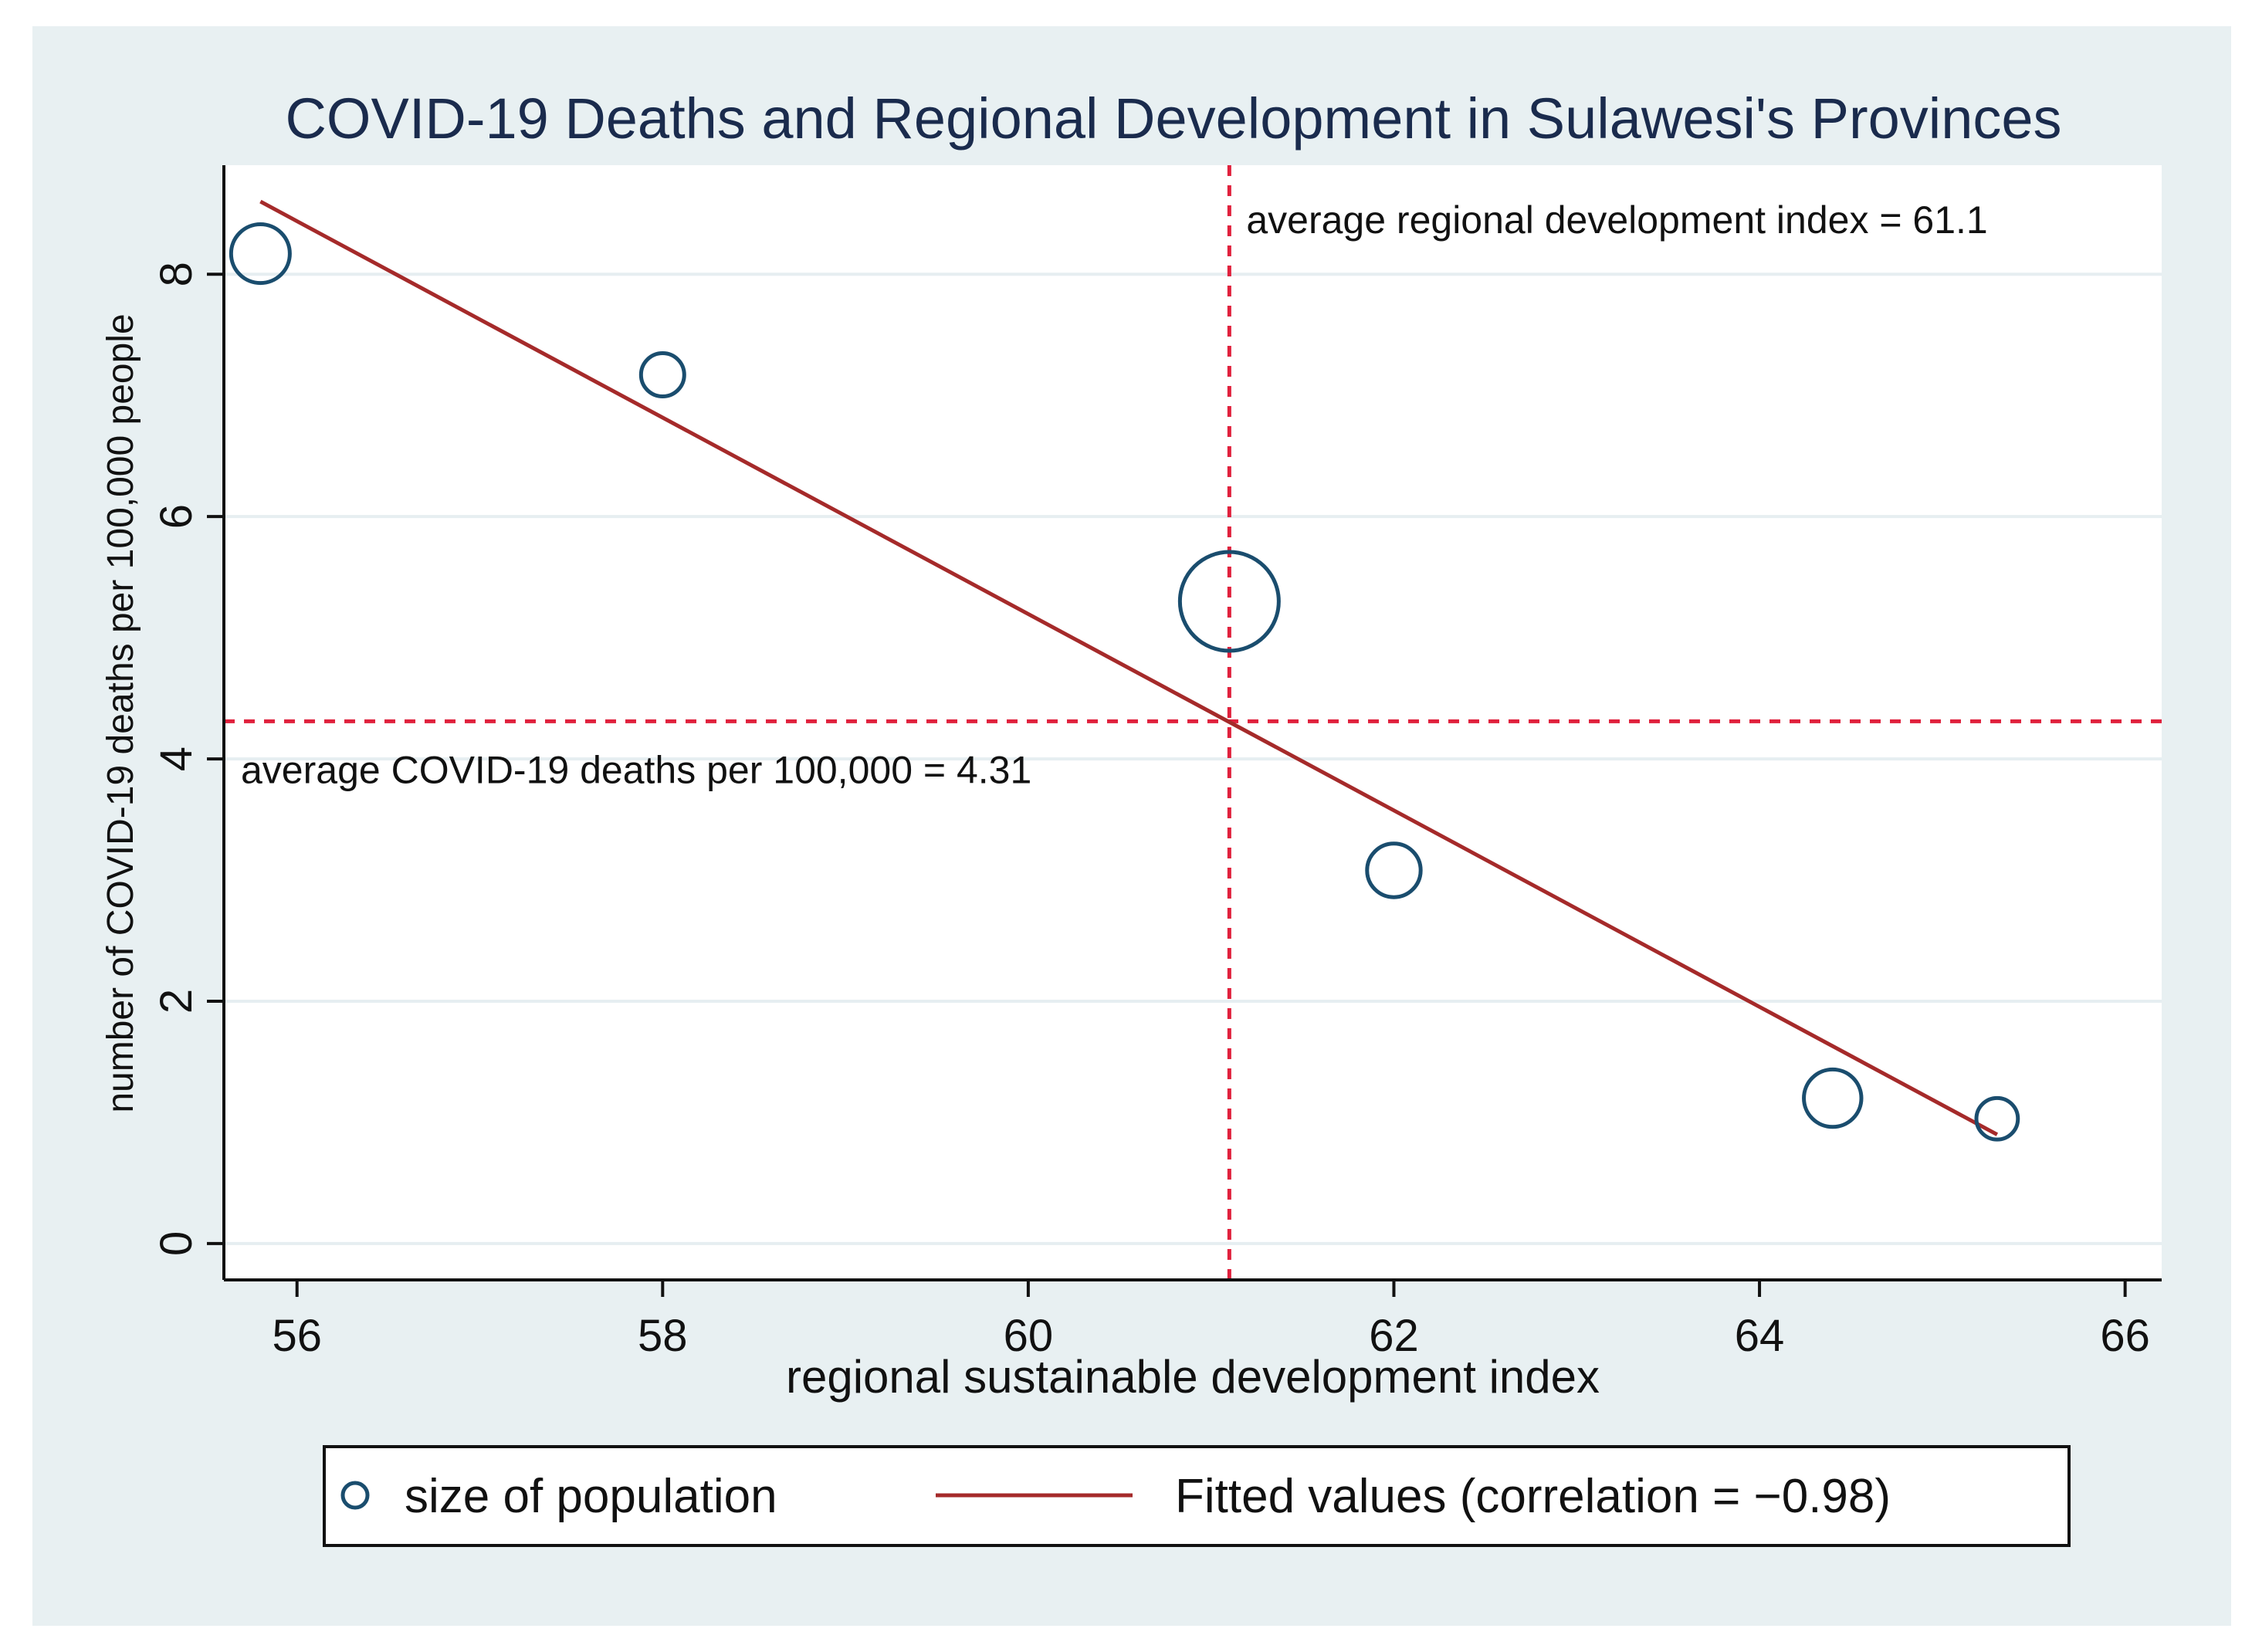 The width and height of the screenshot is (2252, 1652). Describe the element at coordinates (1760, 1336) in the screenshot. I see `x-tick-label: 64` at that location.